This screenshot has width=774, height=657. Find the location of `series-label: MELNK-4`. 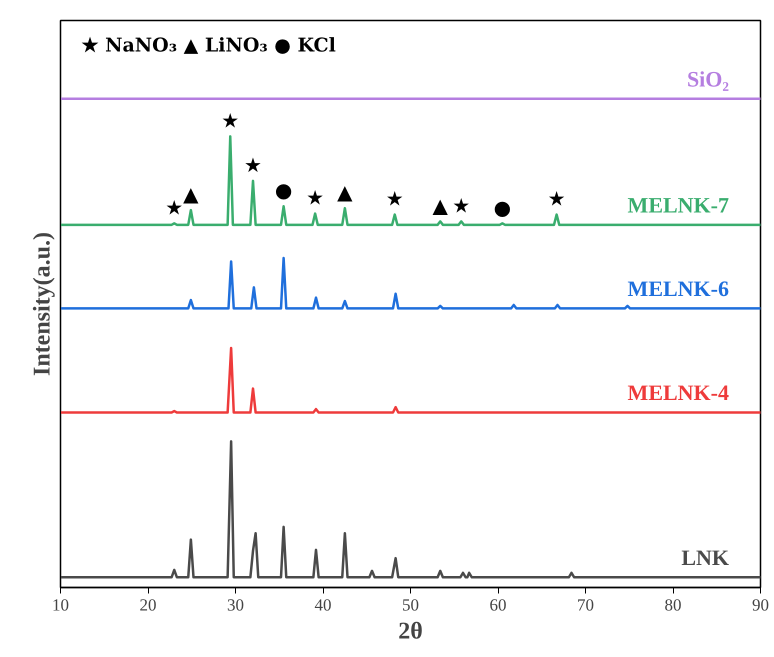

series-label: MELNK-4 is located at coordinates (679, 393).